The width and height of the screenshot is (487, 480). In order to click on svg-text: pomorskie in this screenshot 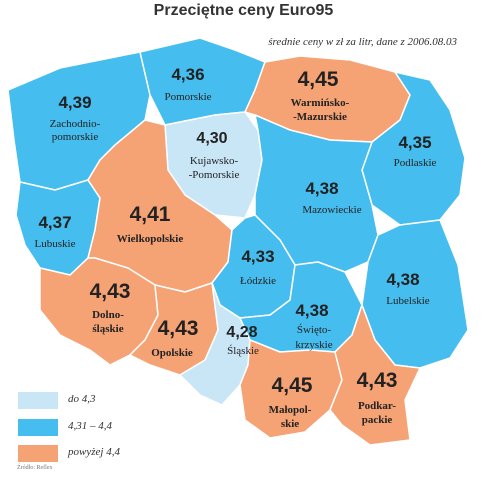, I will do `click(75, 137)`.